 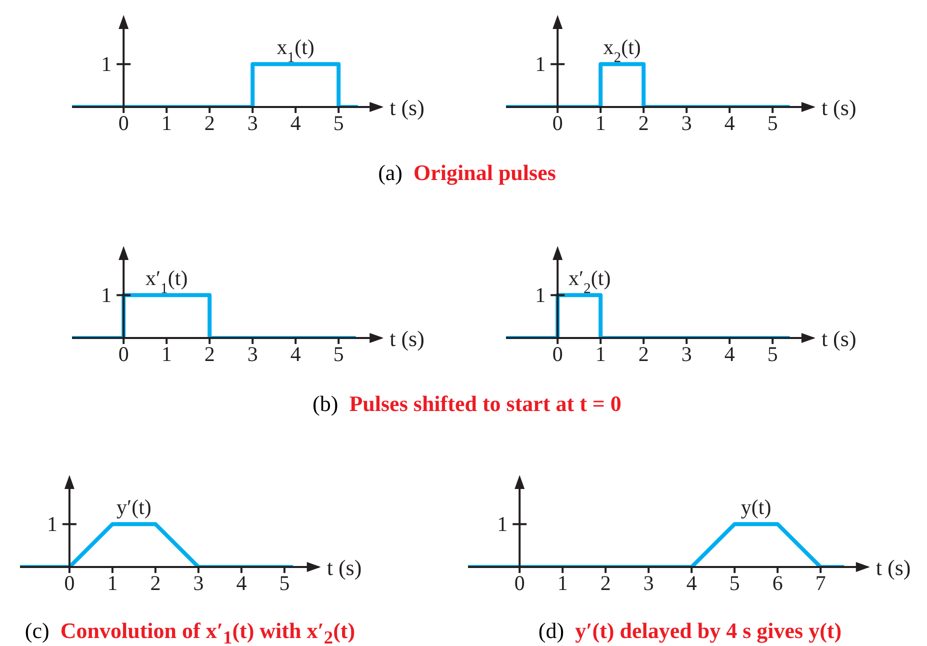 What do you see at coordinates (756, 507) in the screenshot?
I see `series-label: y(t)` at bounding box center [756, 507].